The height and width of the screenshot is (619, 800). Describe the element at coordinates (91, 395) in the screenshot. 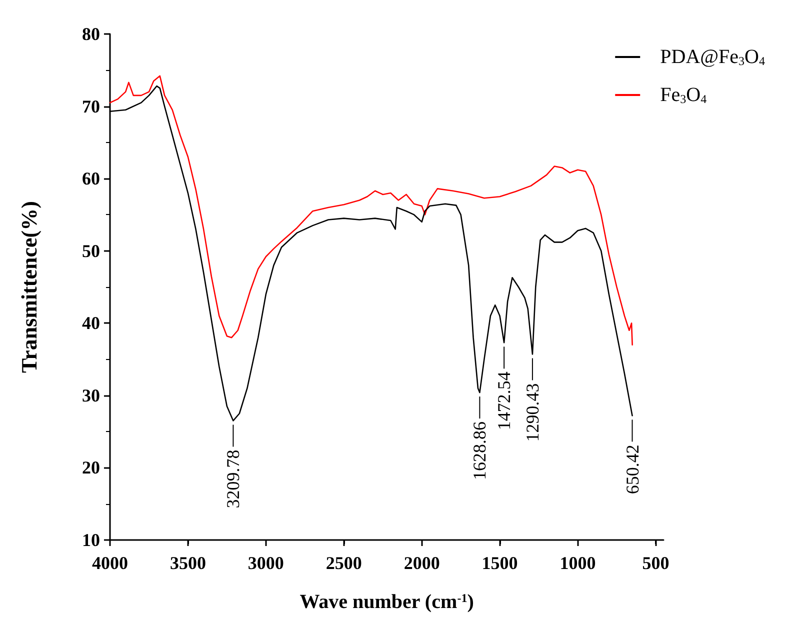

I see `y-tick-label: 30` at that location.